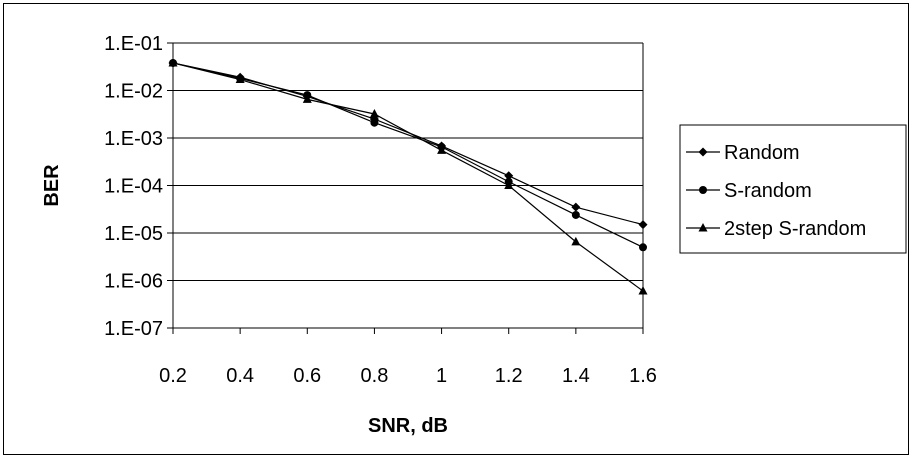 The image size is (914, 459). I want to click on y-tick-label: 1.E-01, so click(133, 44).